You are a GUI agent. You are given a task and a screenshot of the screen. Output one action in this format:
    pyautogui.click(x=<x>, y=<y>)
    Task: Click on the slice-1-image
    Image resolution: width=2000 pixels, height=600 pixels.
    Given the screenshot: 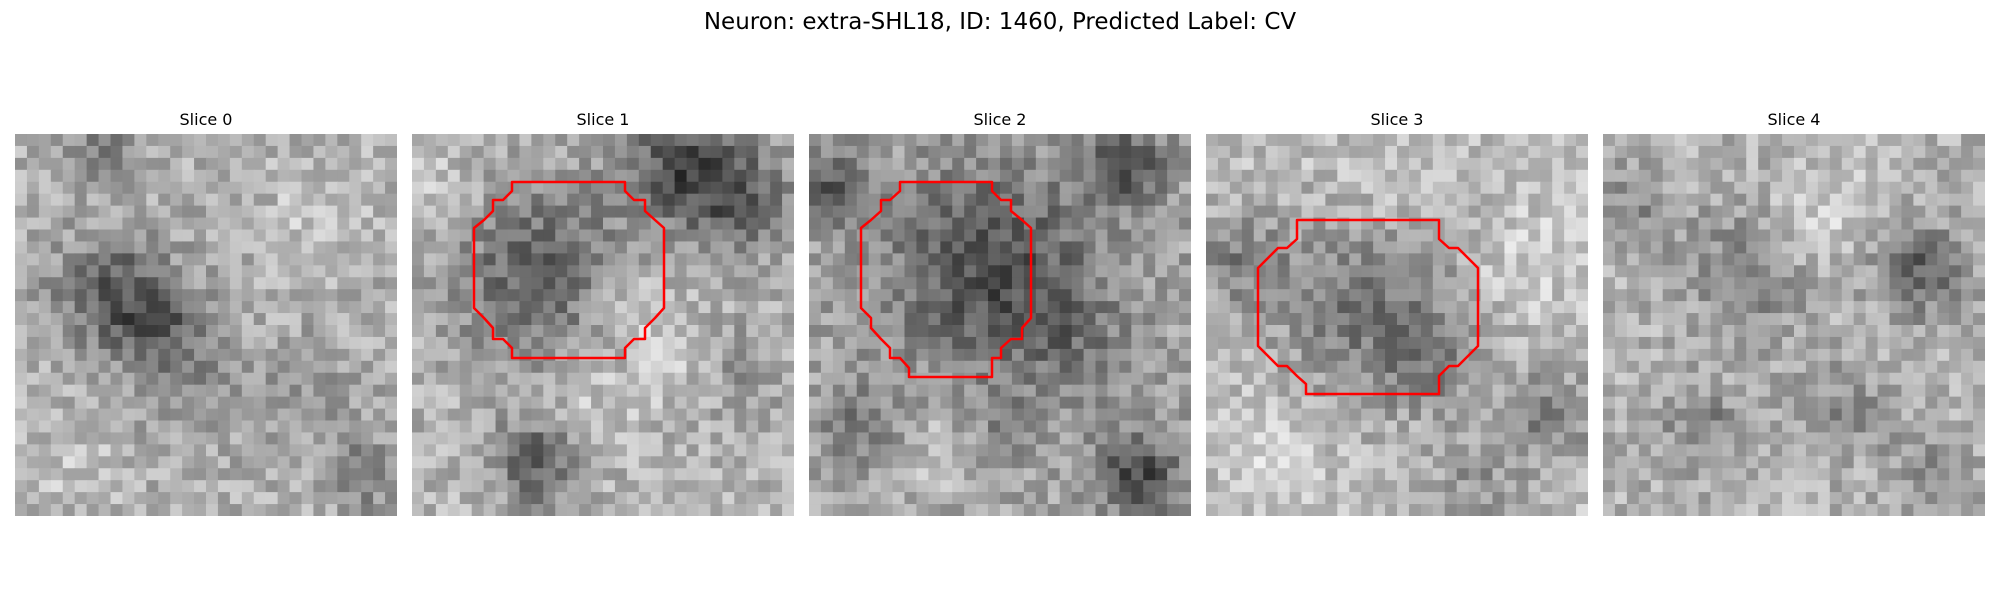 What is the action you would take?
    pyautogui.click(x=603, y=325)
    